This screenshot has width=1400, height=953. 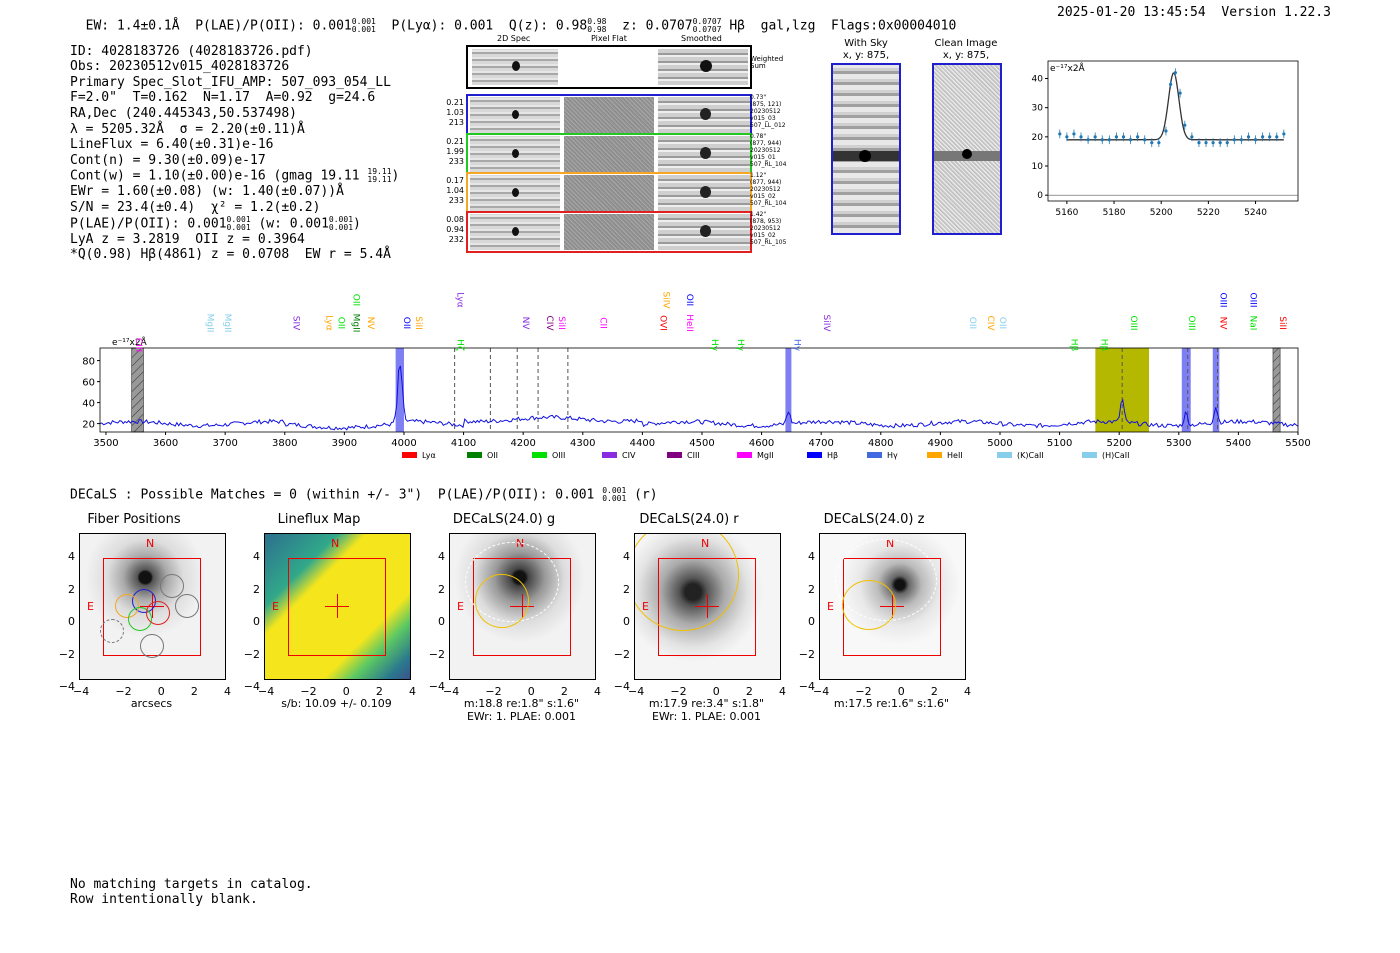 I want to click on x-tick-label: 4800, so click(x=880, y=443).